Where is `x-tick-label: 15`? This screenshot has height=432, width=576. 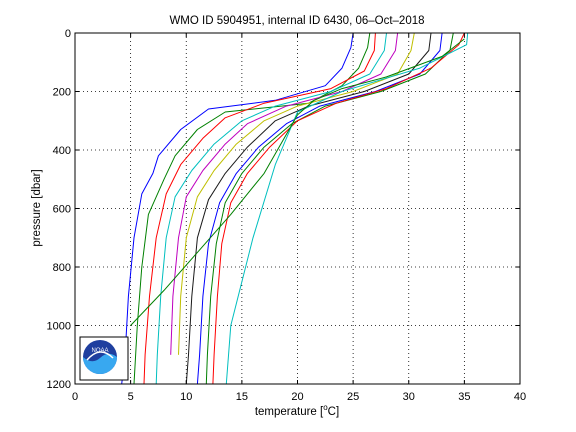 x-tick-label: 15 is located at coordinates (242, 397).